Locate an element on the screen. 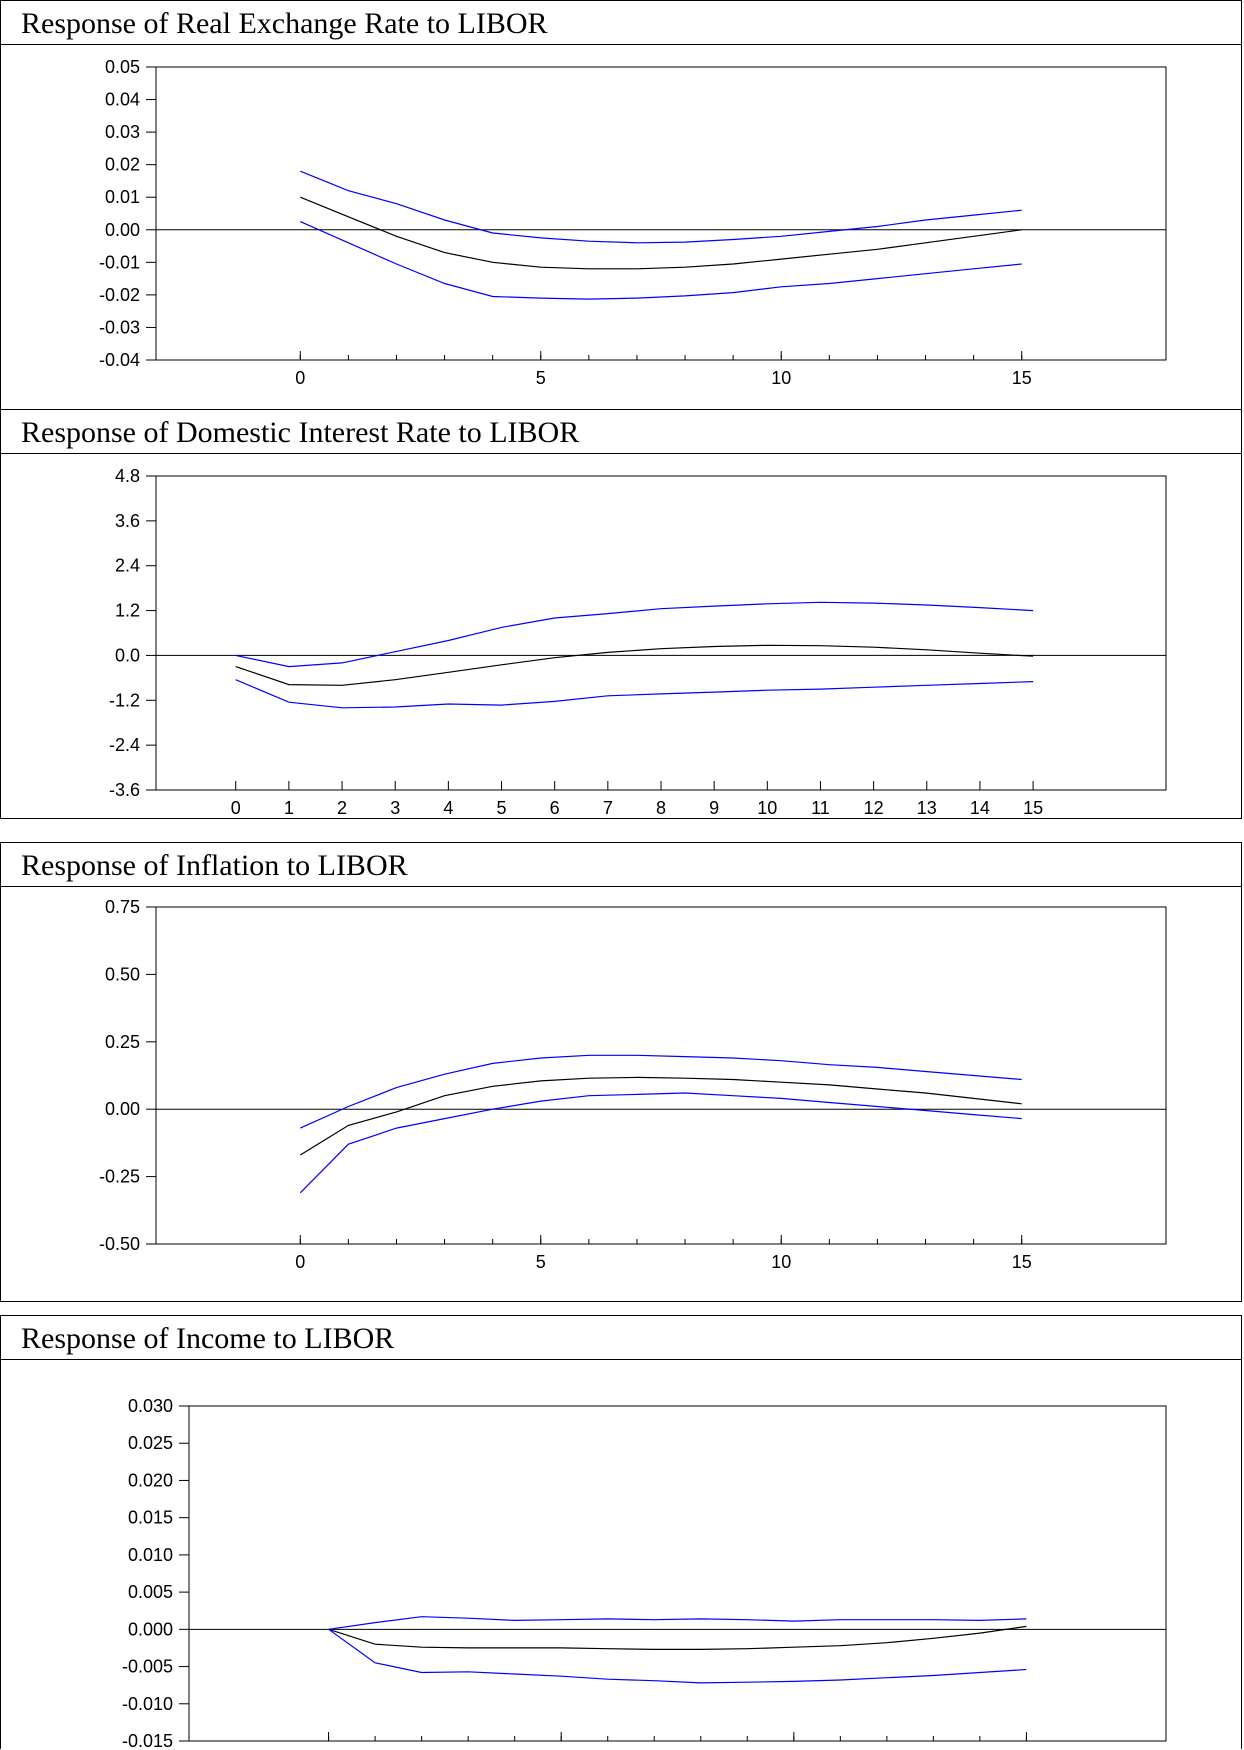 This screenshot has height=1750, width=1244. y-tick-label: 0.50 is located at coordinates (122, 974).